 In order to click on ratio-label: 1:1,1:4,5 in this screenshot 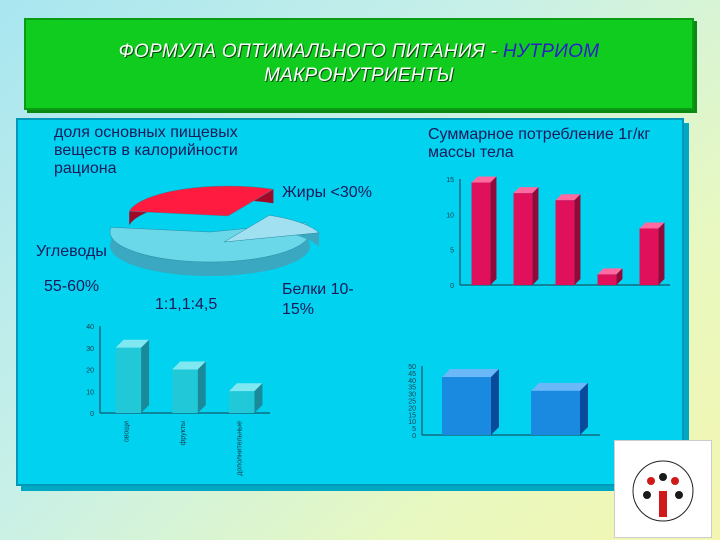, I will do `click(186, 304)`.